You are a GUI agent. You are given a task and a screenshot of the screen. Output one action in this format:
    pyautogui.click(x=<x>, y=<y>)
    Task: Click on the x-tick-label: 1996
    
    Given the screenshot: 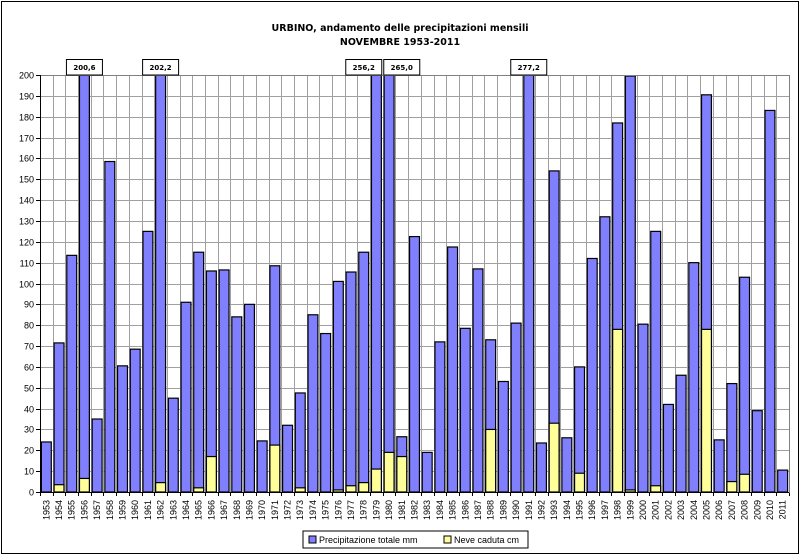 What is the action you would take?
    pyautogui.click(x=592, y=510)
    